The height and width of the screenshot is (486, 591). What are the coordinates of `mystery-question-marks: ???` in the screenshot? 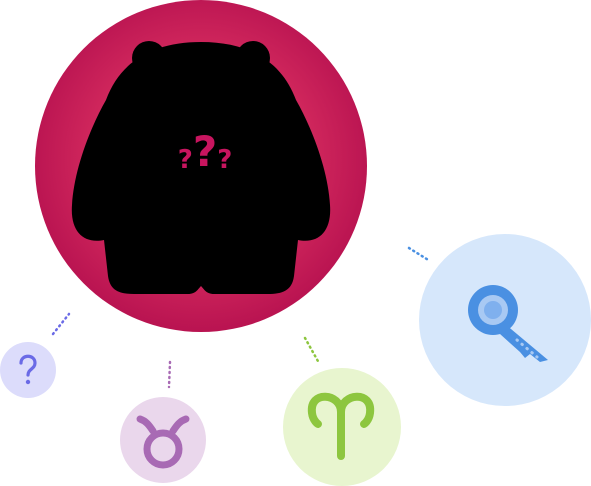 It's located at (205, 152).